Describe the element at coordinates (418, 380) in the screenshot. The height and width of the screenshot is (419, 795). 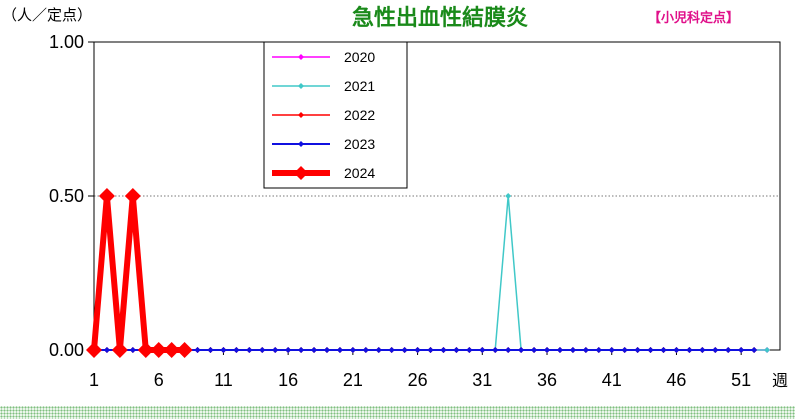
I see `x-tick-label: 26` at that location.